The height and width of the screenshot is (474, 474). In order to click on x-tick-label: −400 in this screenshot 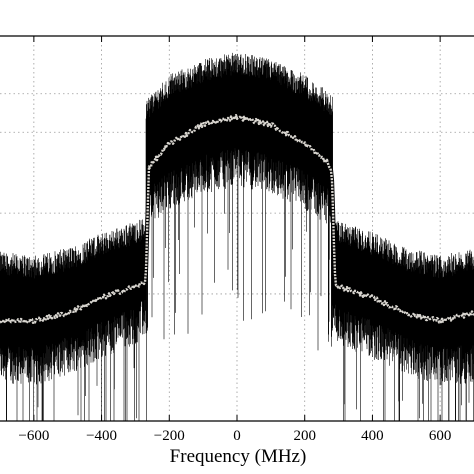, I will do `click(101, 436)`.